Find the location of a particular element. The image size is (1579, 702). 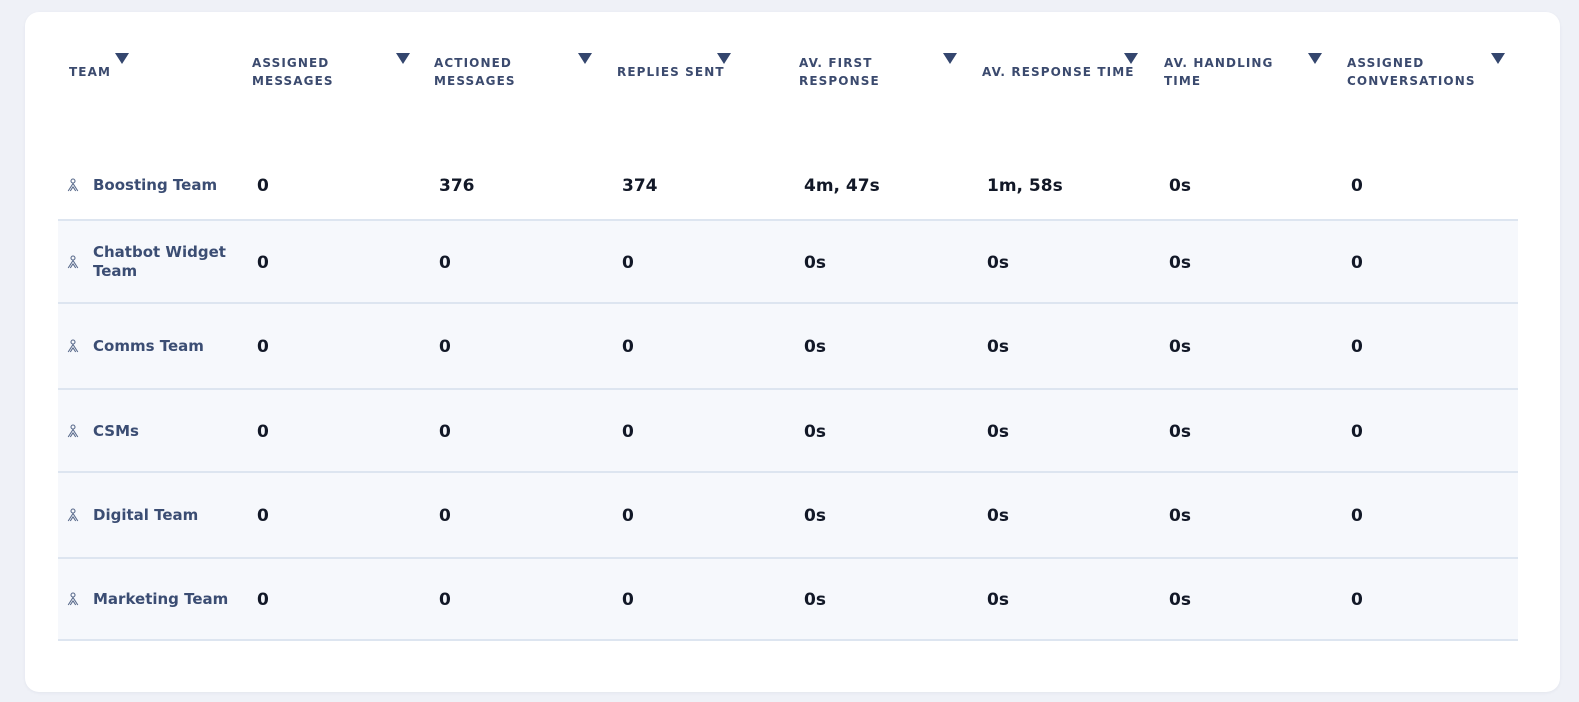

table-row: Comms Team 0 0 0 0s 0s 0s 0 is located at coordinates (788, 347).